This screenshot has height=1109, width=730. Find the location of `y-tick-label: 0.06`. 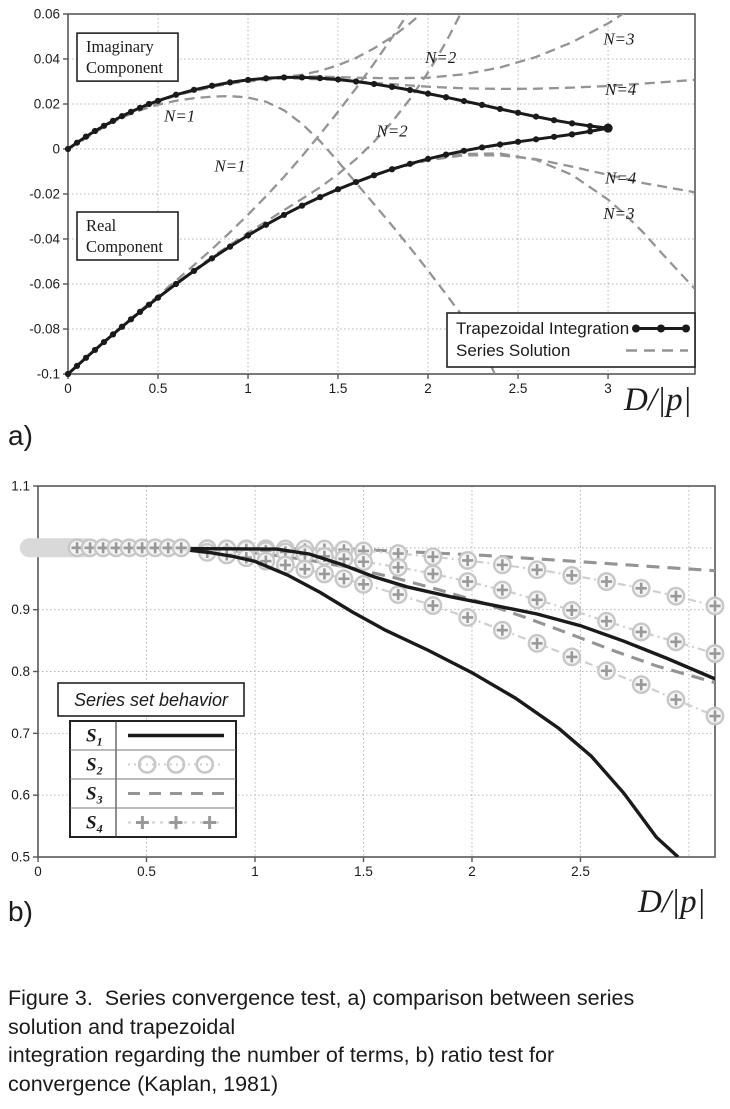

y-tick-label: 0.06 is located at coordinates (47, 14).